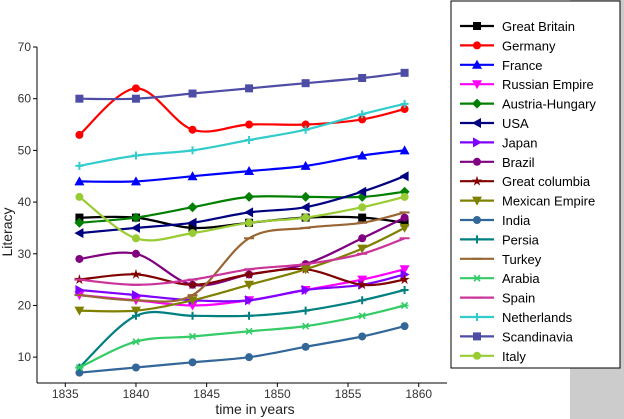 Image resolution: width=624 pixels, height=419 pixels. What do you see at coordinates (516, 220) in the screenshot?
I see `legend-label: India` at bounding box center [516, 220].